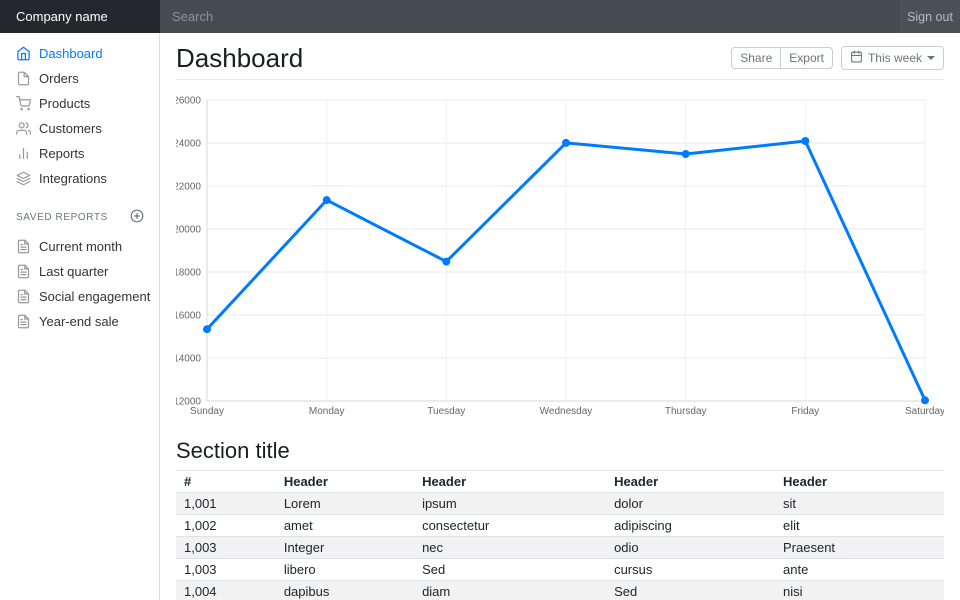 This screenshot has height=600, width=960. What do you see at coordinates (345, 590) in the screenshot?
I see `table-cell: dapibus` at bounding box center [345, 590].